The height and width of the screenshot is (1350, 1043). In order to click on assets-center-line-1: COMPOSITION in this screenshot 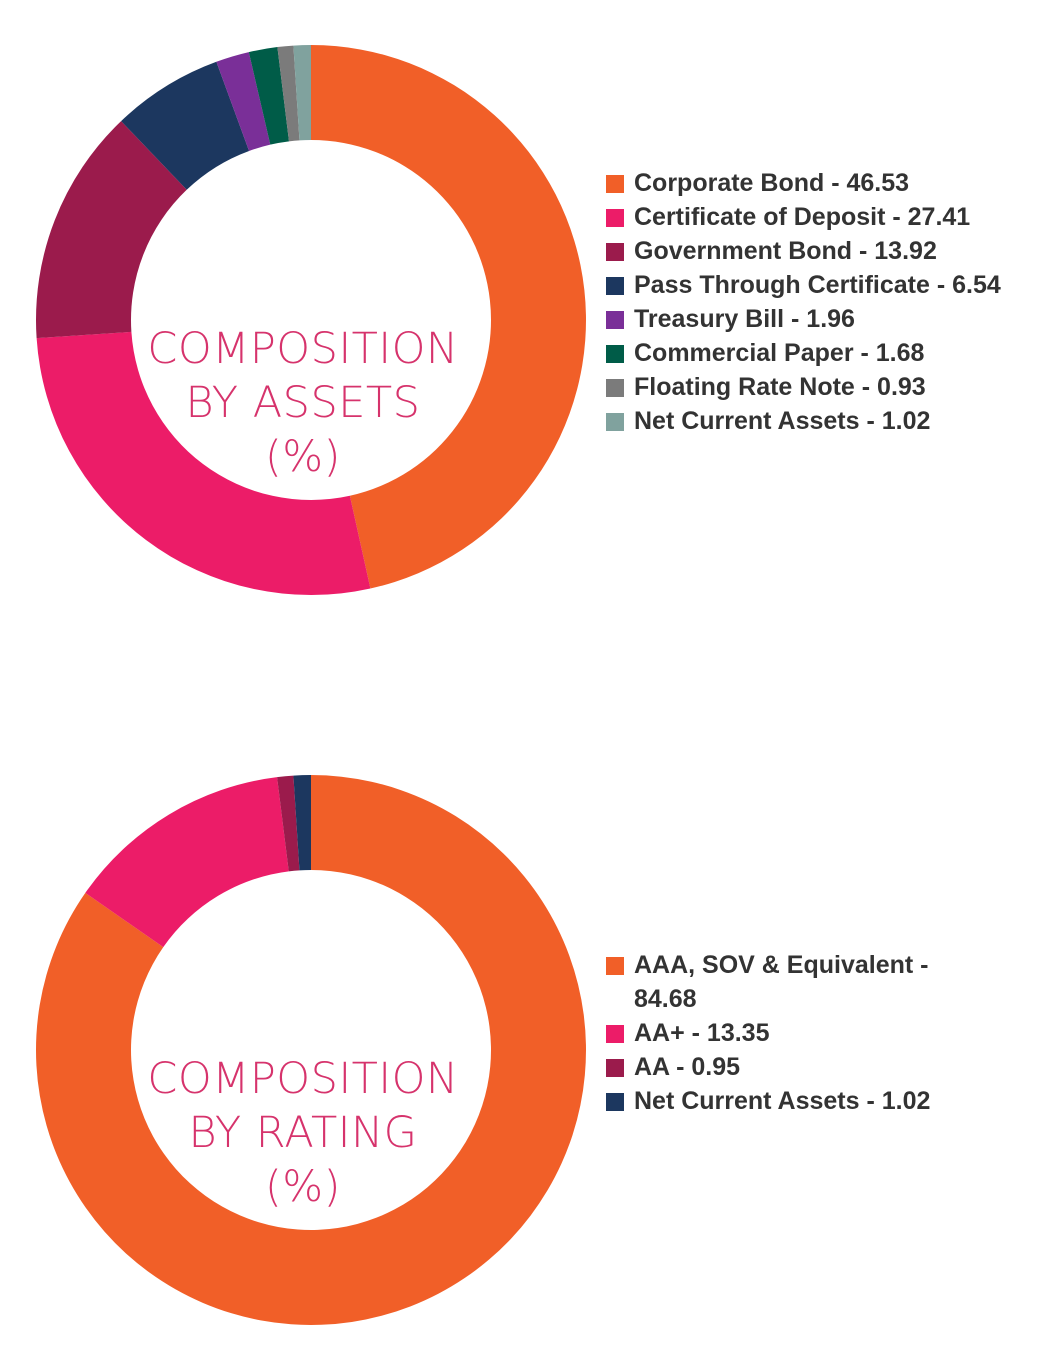, I will do `click(303, 349)`.